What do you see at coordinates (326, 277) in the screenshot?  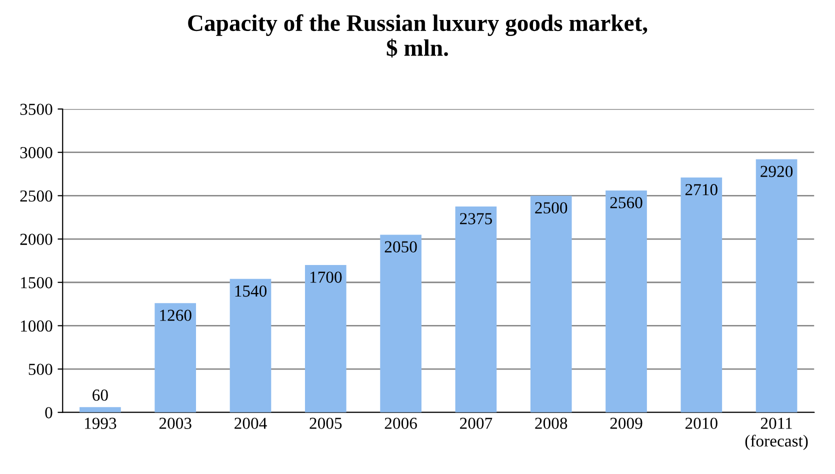 I see `data-label: 1700` at bounding box center [326, 277].